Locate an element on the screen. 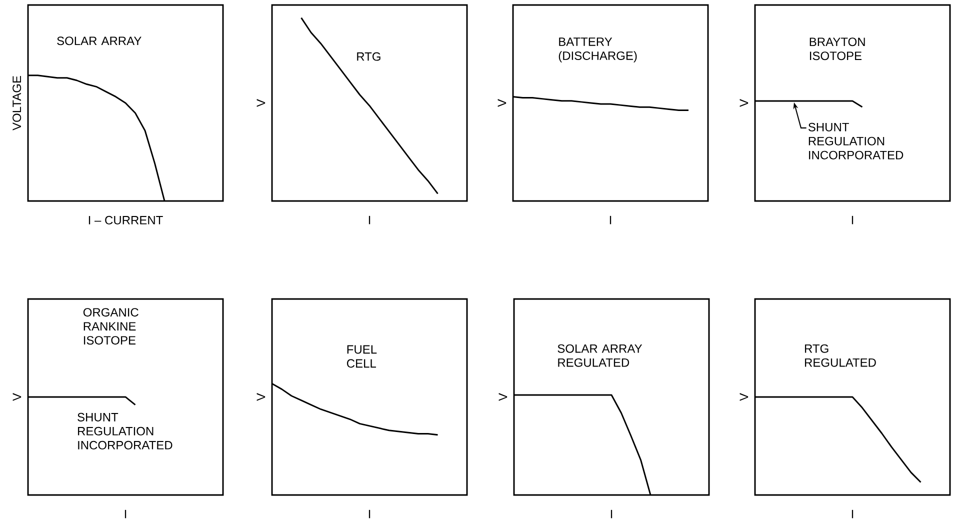 The height and width of the screenshot is (524, 953). x-axis-title: I – CURRENT is located at coordinates (125, 220).